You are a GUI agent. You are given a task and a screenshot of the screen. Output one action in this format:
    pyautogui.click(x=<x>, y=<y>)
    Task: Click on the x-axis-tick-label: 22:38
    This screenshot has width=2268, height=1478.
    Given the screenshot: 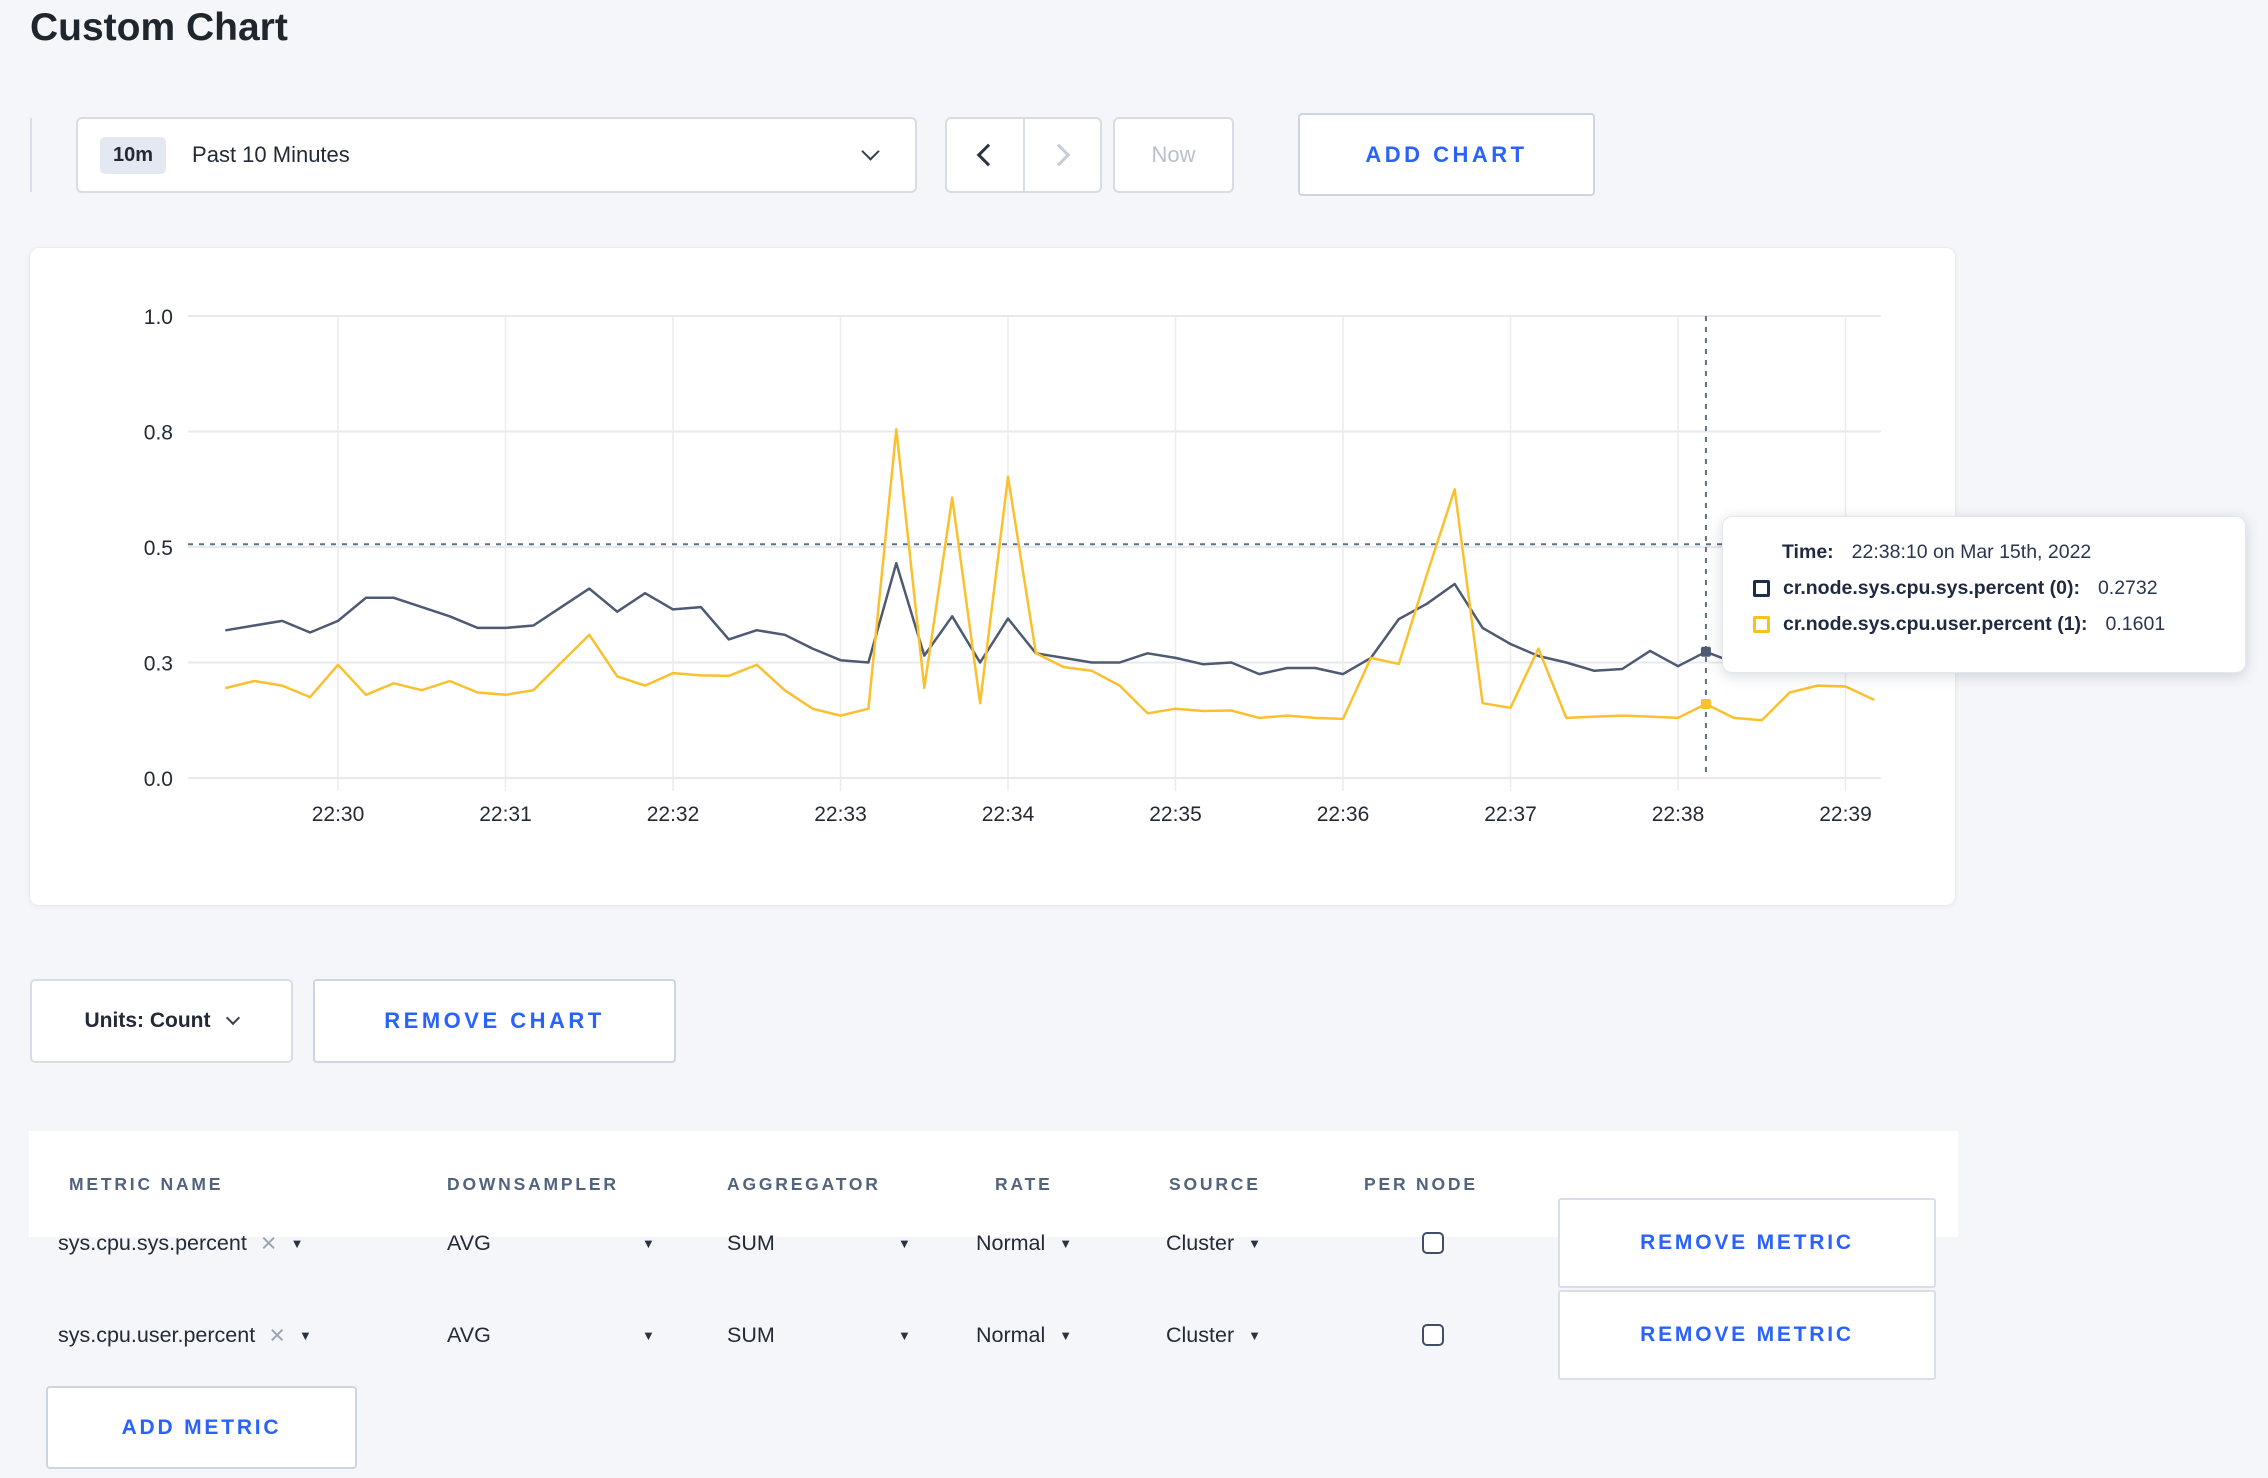 What is the action you would take?
    pyautogui.click(x=1678, y=814)
    